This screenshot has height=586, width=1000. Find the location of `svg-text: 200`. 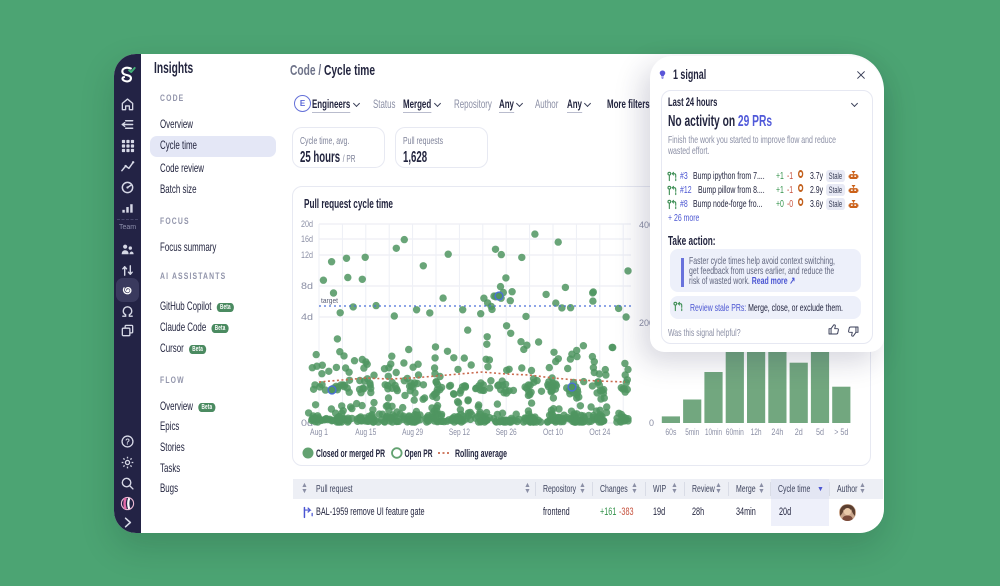

svg-text: 200 is located at coordinates (646, 323).